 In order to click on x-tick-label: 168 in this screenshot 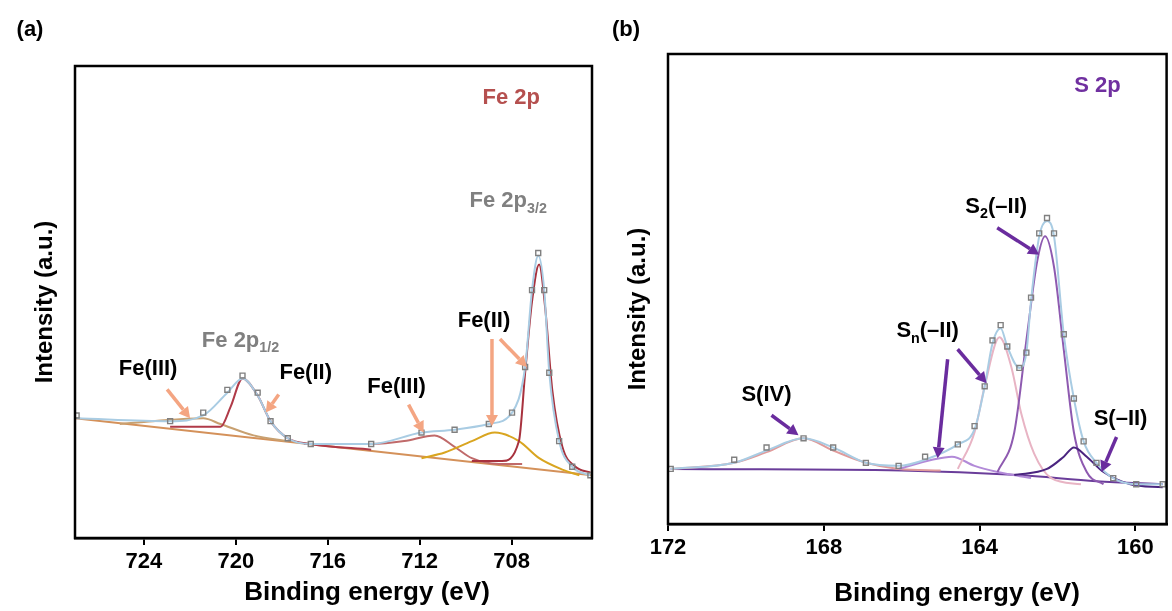, I will do `click(824, 547)`.